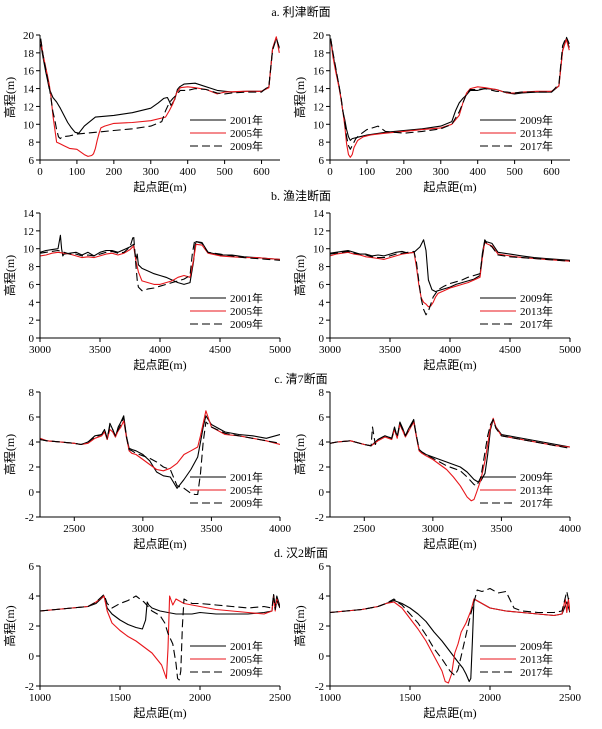 The height and width of the screenshot is (729, 602). I want to click on x-tick-label: 300, so click(151, 172).